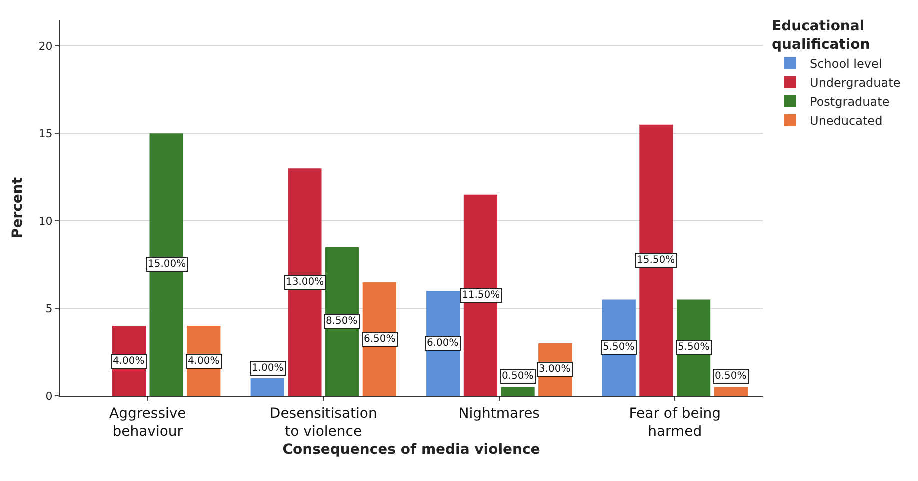 This screenshot has height=481, width=918. What do you see at coordinates (49, 309) in the screenshot?
I see `y-tick-label: 5` at bounding box center [49, 309].